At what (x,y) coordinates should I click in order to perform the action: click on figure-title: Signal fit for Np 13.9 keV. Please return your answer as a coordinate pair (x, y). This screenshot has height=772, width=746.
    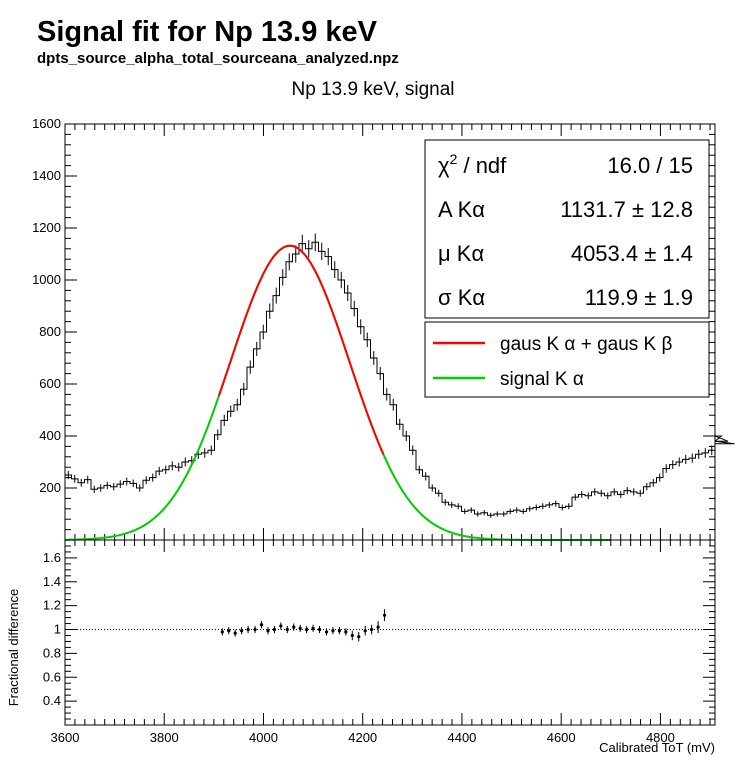
    Looking at the image, I should click on (207, 32).